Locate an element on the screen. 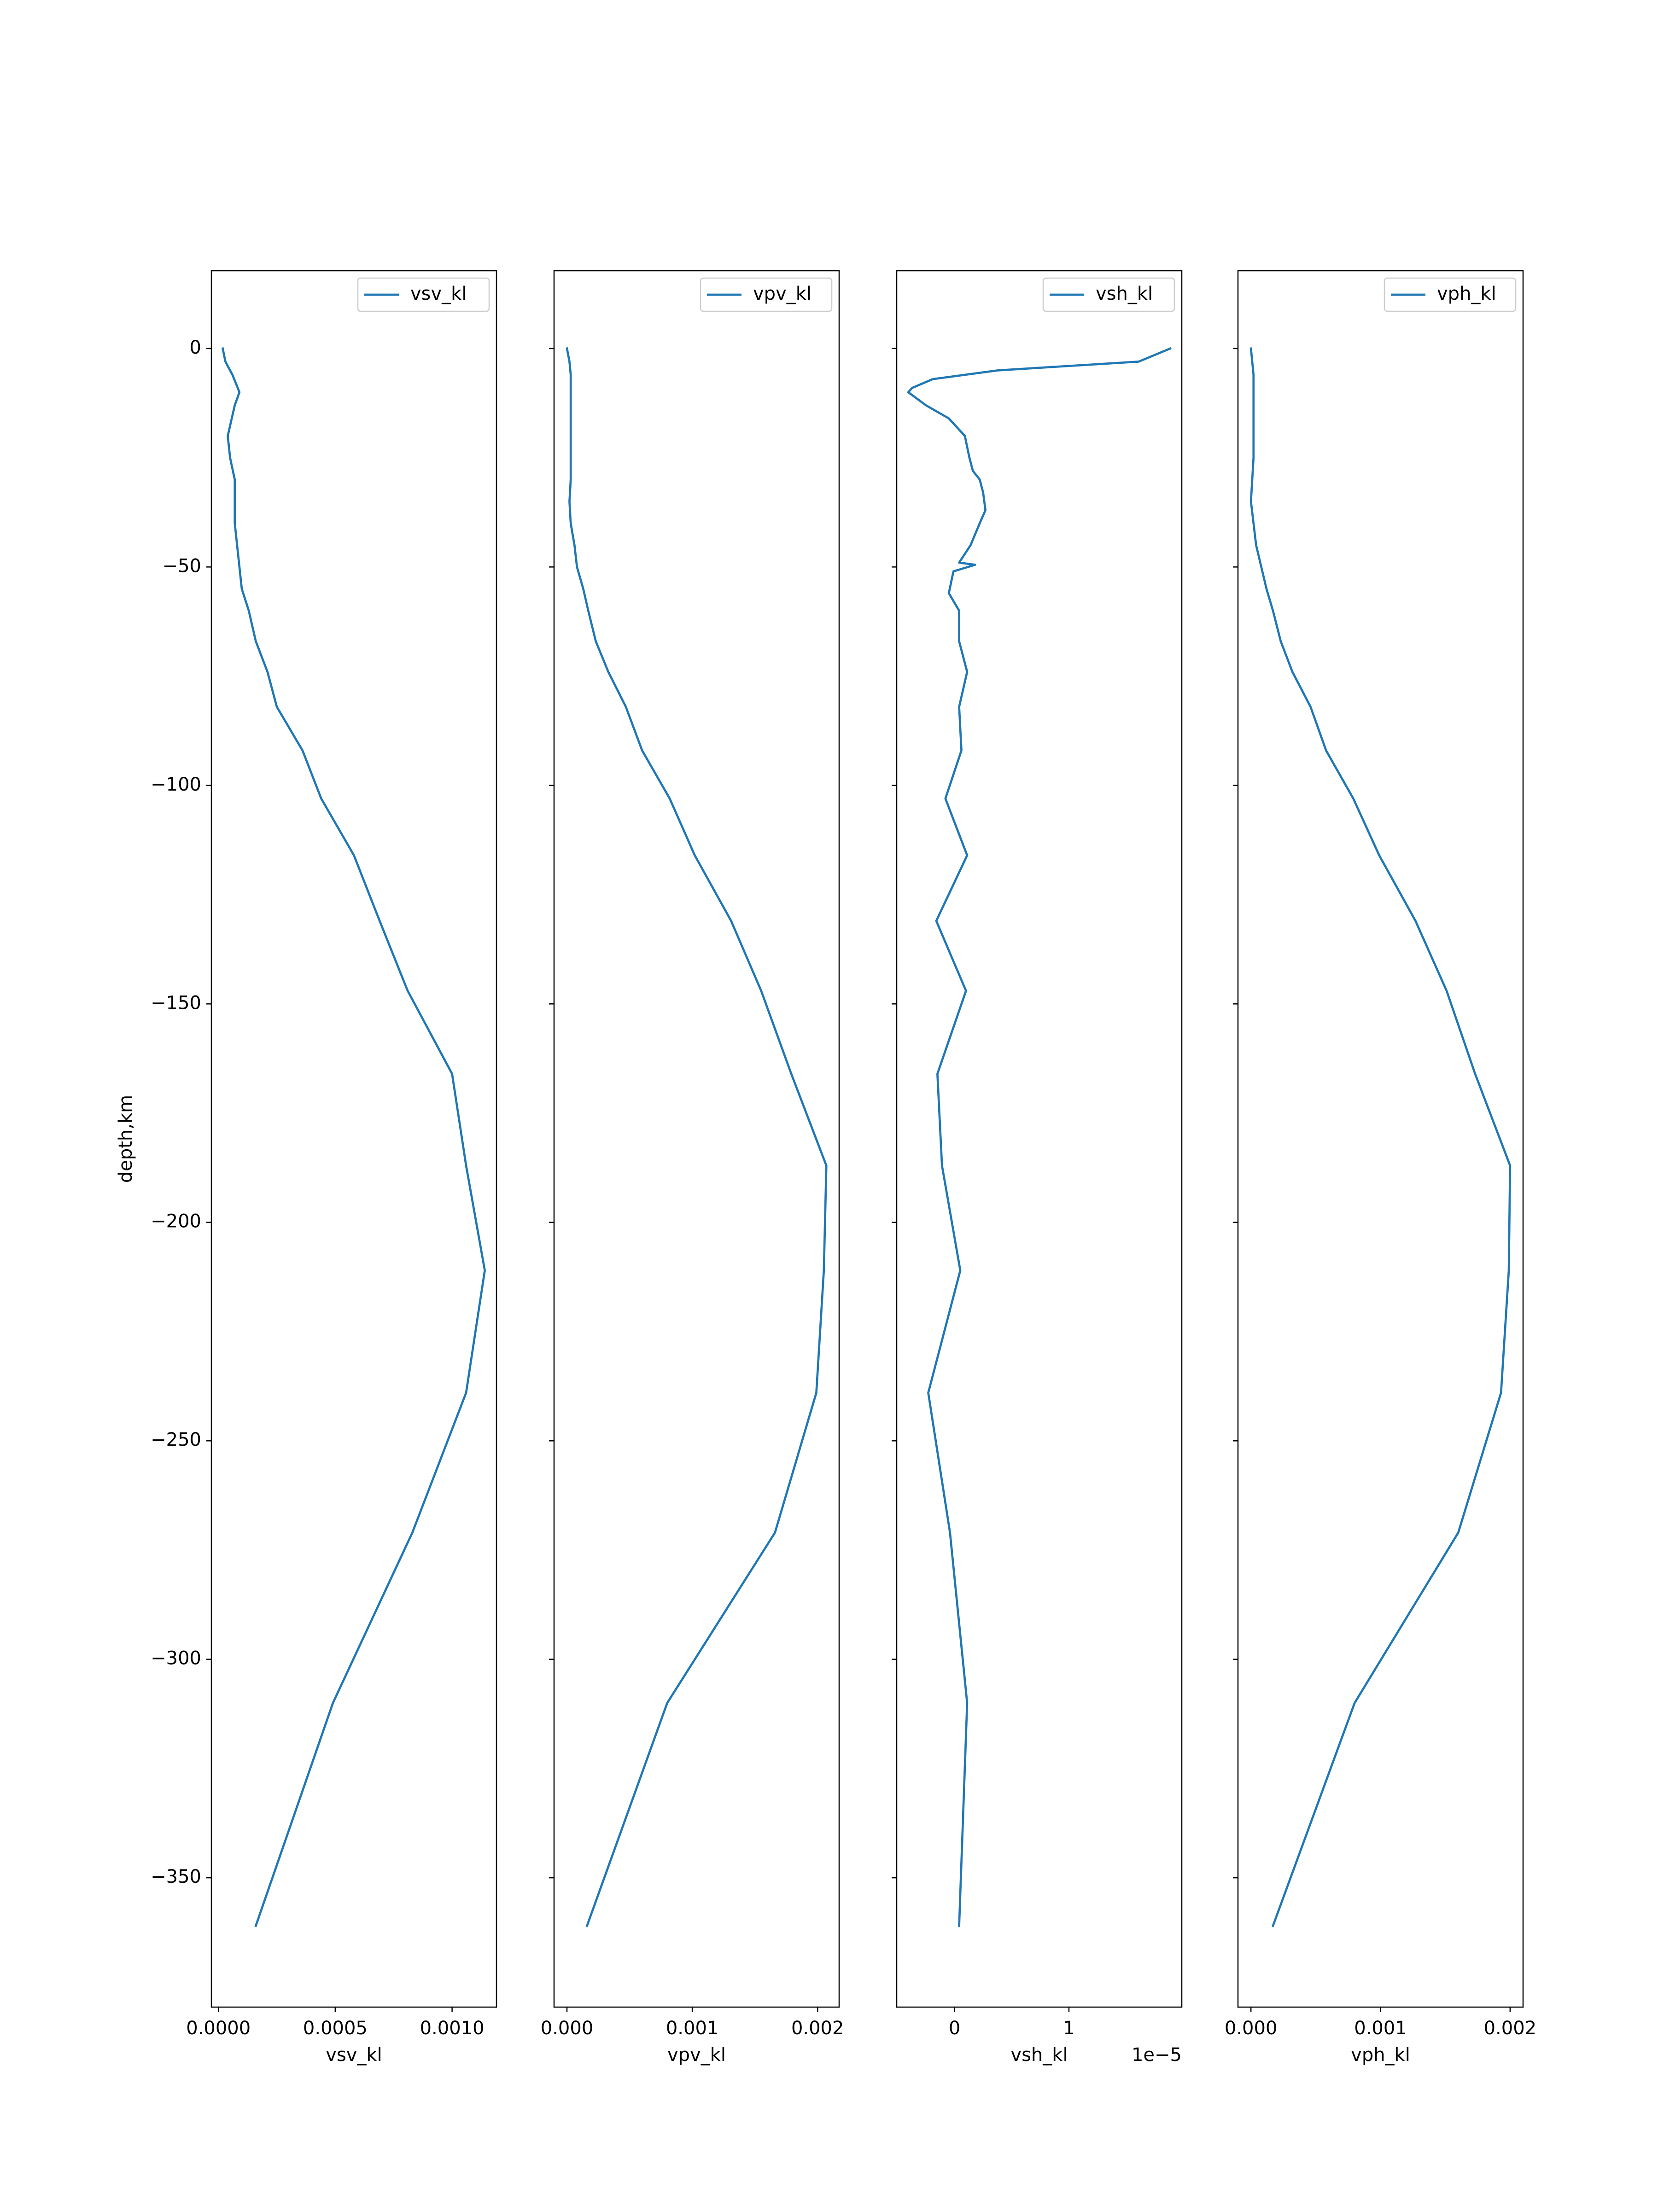  y-tick-label: −250 is located at coordinates (176, 1440).